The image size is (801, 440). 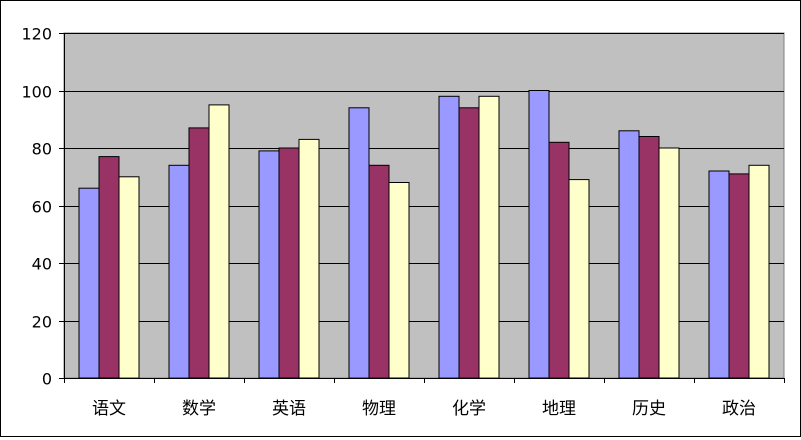 What do you see at coordinates (309, 258) in the screenshot?
I see `bar-英语-series-3` at bounding box center [309, 258].